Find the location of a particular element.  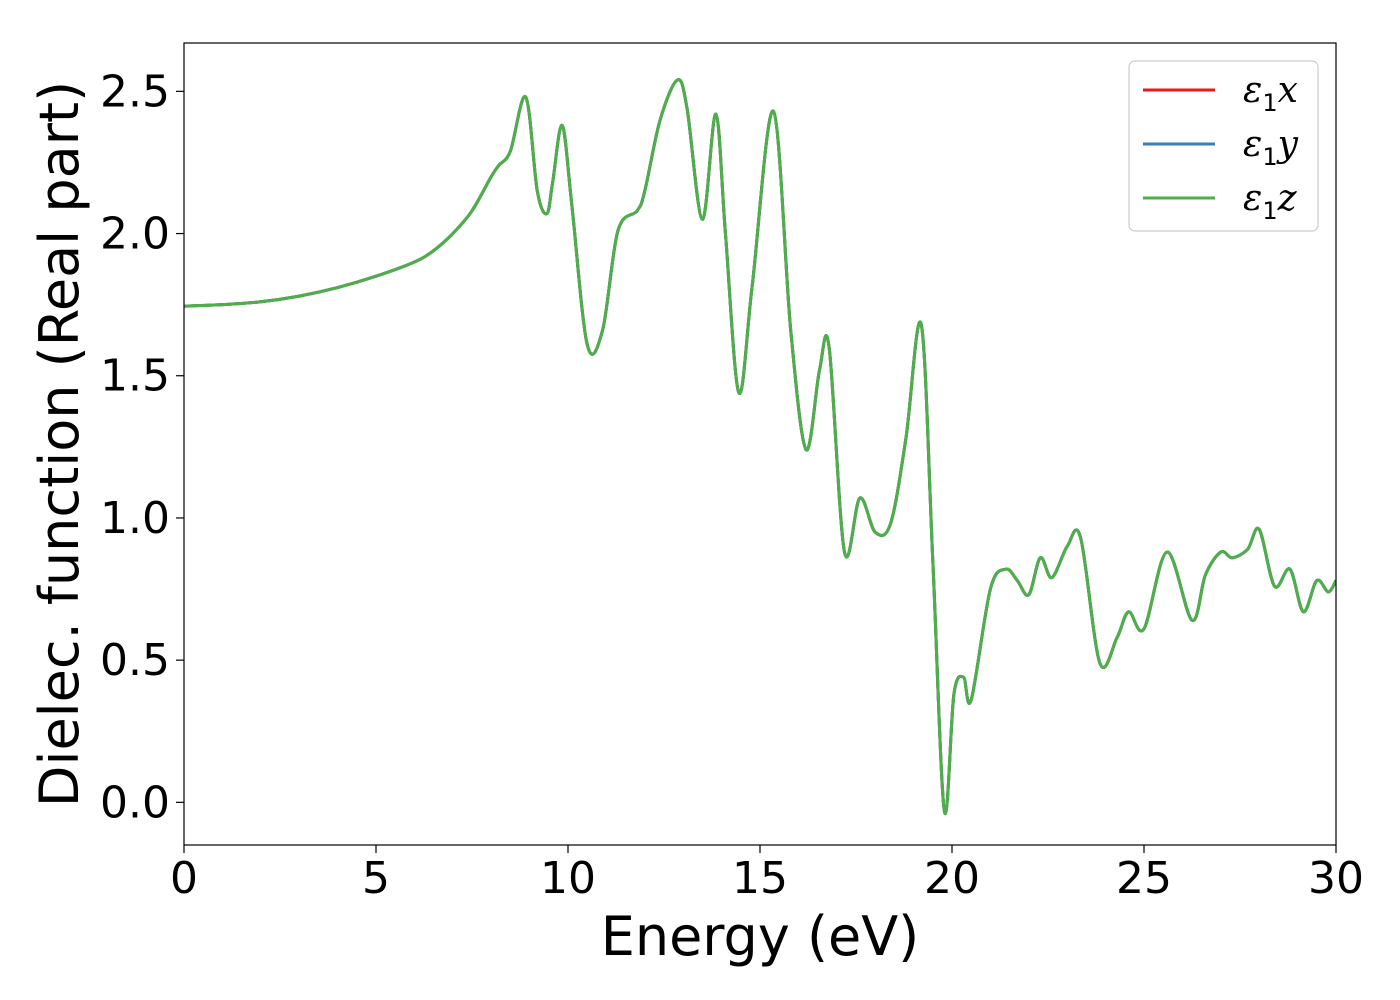

y-axis-ticks: 0.0 0.5 1.0 1.5 2.0 2.5 is located at coordinates (142, 447).